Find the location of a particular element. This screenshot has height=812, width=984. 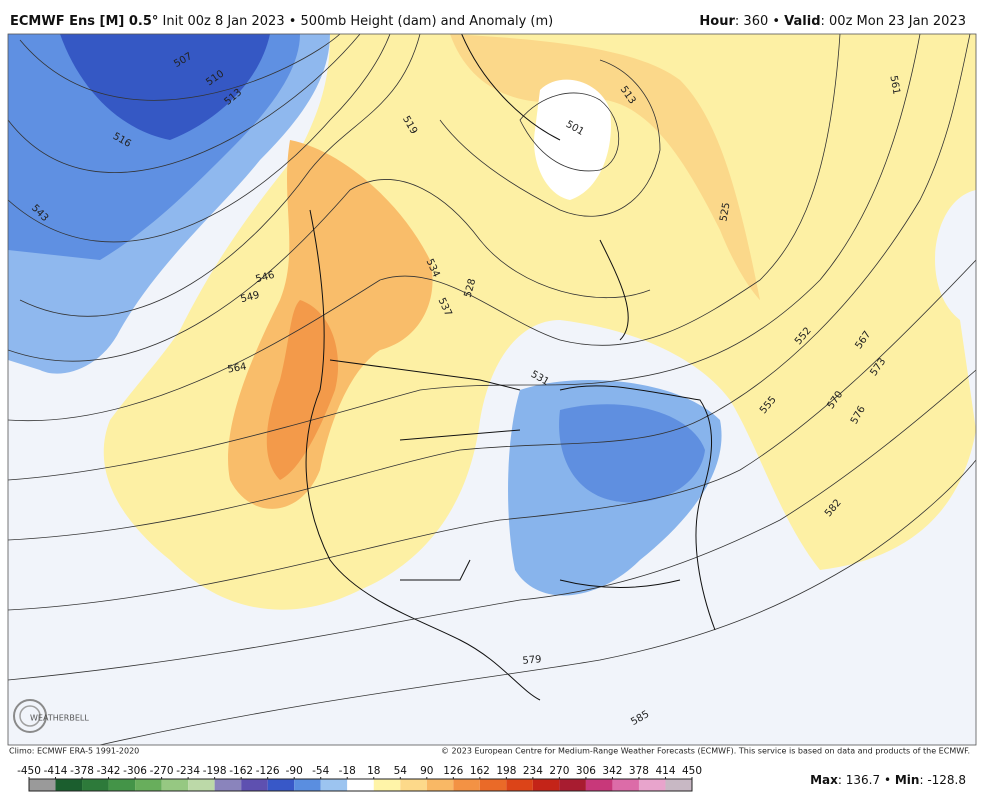

logo-text: WEATHERBELL is located at coordinates (59, 718).